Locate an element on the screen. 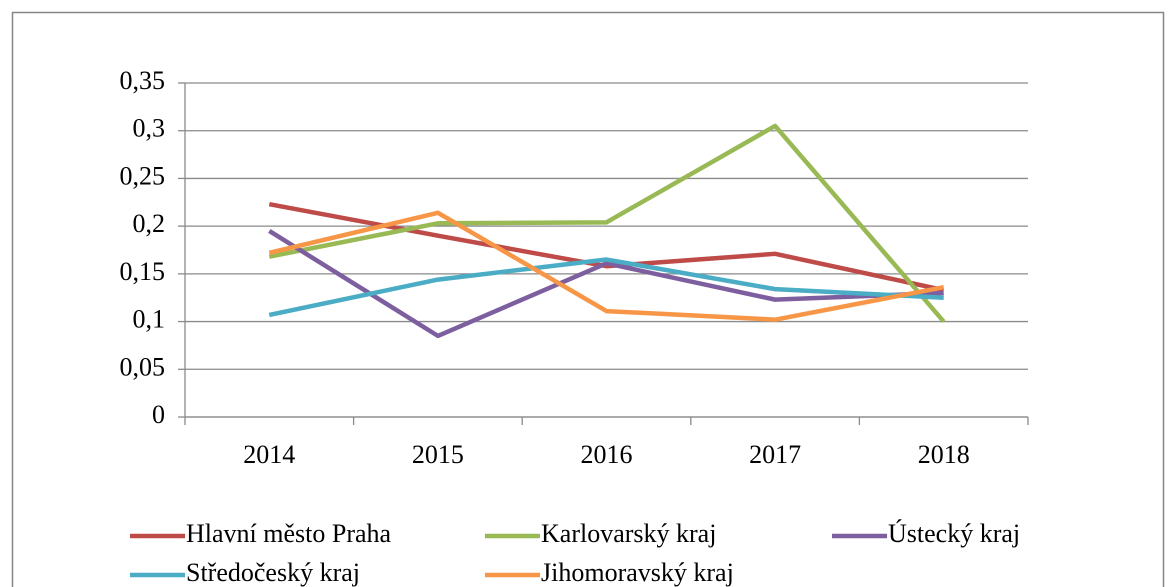 The image size is (1176, 587). legend-label: Jihomoravský kraj is located at coordinates (637, 572).